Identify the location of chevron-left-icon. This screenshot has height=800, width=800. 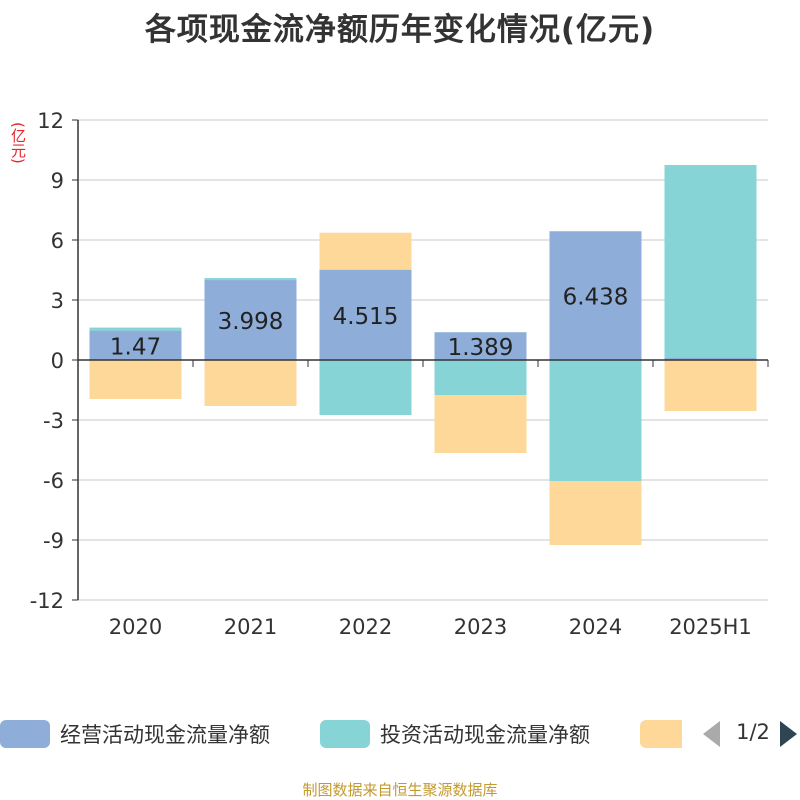
(711, 734).